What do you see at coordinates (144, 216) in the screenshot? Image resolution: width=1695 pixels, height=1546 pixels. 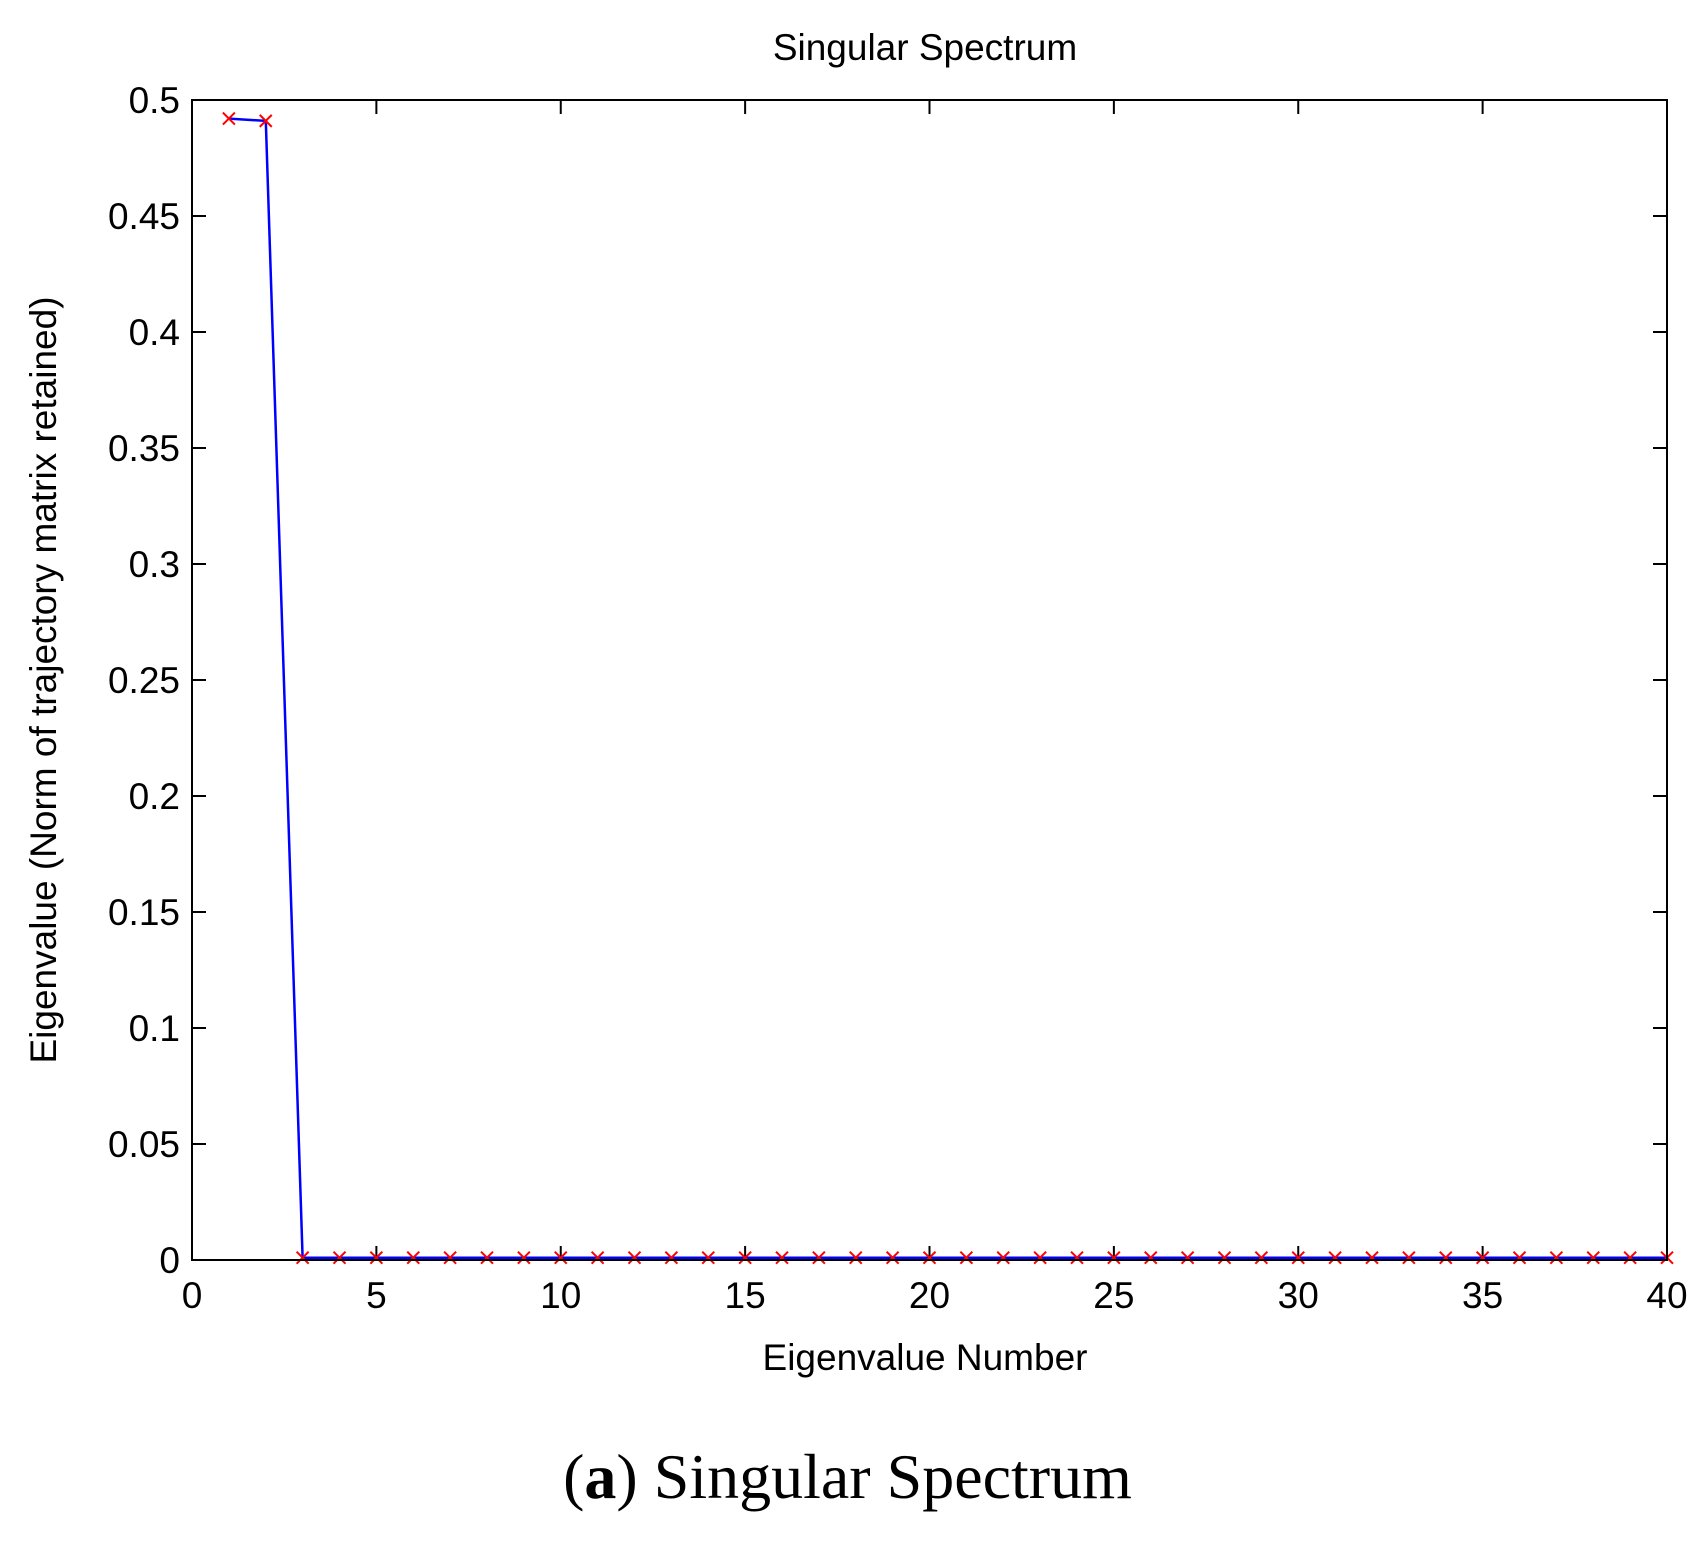 I see `y-tick-label: 0.45` at bounding box center [144, 216].